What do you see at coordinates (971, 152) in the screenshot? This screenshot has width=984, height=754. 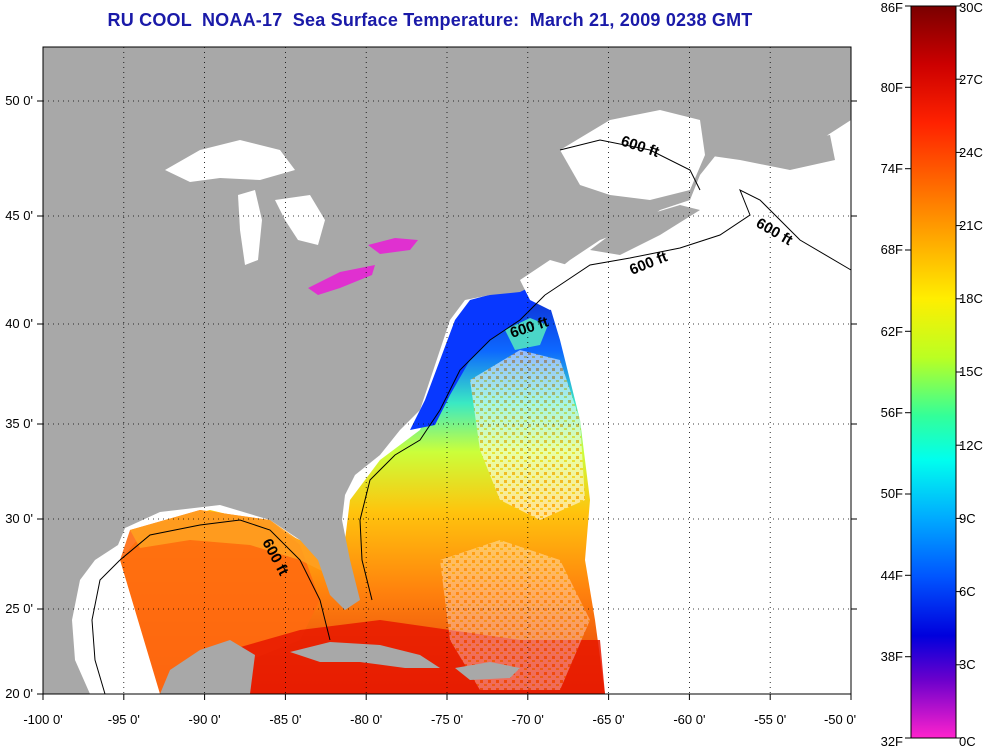 I see `colorbar-c-label: 24C` at bounding box center [971, 152].